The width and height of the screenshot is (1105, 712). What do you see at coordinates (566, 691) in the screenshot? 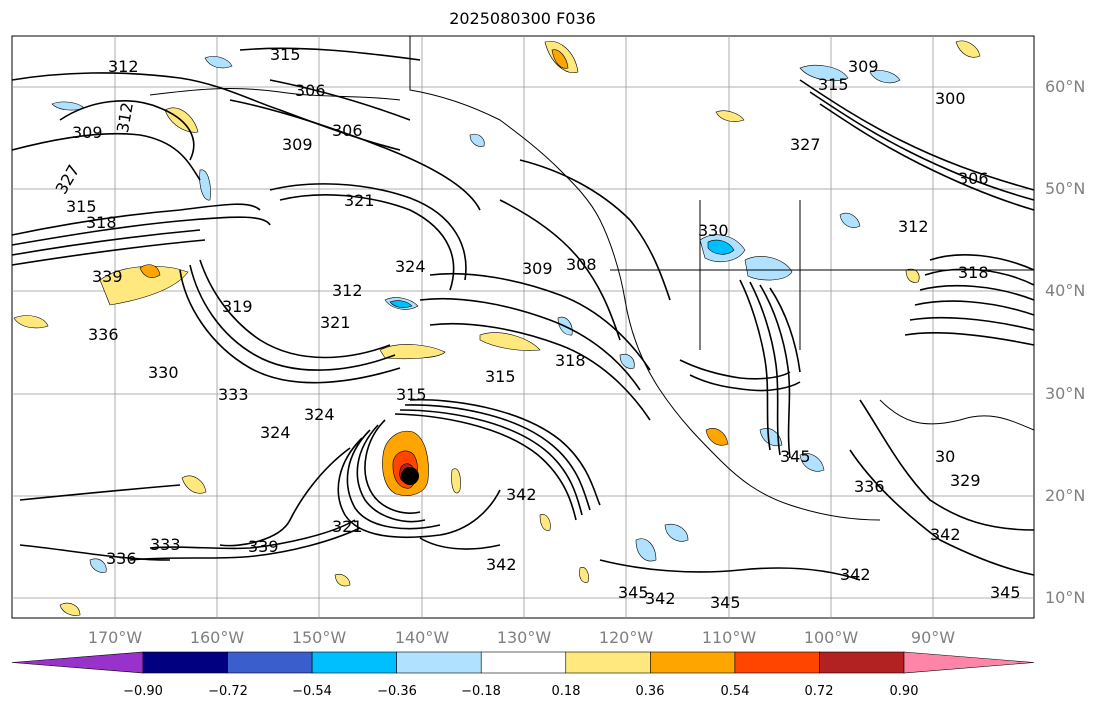
I see `colorbar-tick: 0.18` at bounding box center [566, 691].